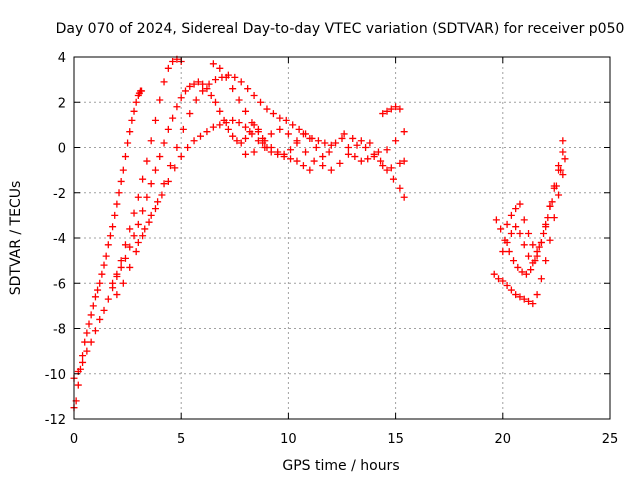 Image resolution: width=640 pixels, height=480 pixels. Describe the element at coordinates (62, 149) in the screenshot. I see `y-tick-label: 0` at that location.